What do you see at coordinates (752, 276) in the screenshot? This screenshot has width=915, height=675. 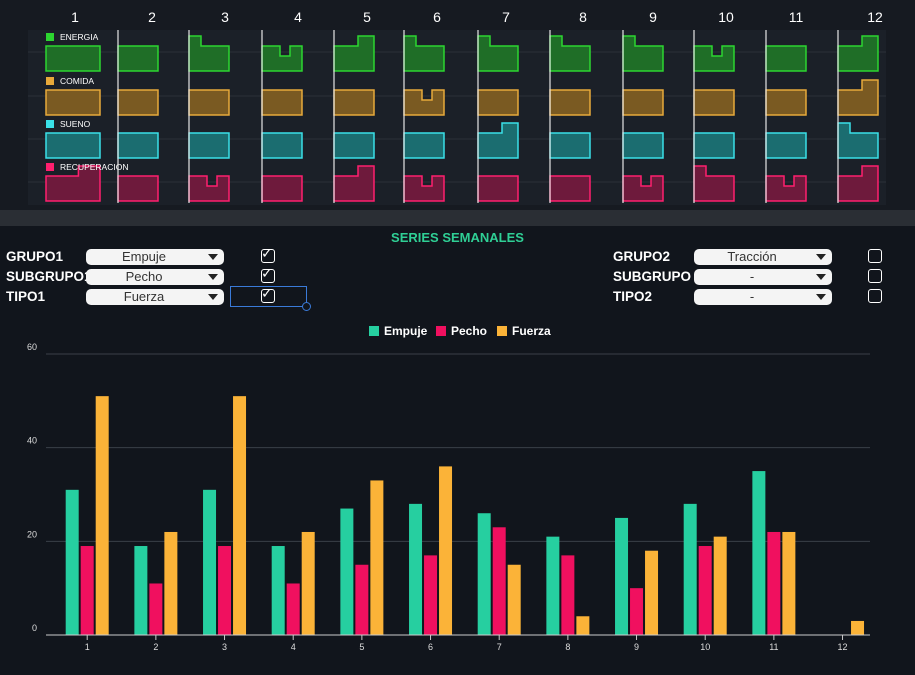 I see `subgrupo2-value: -` at bounding box center [752, 276].